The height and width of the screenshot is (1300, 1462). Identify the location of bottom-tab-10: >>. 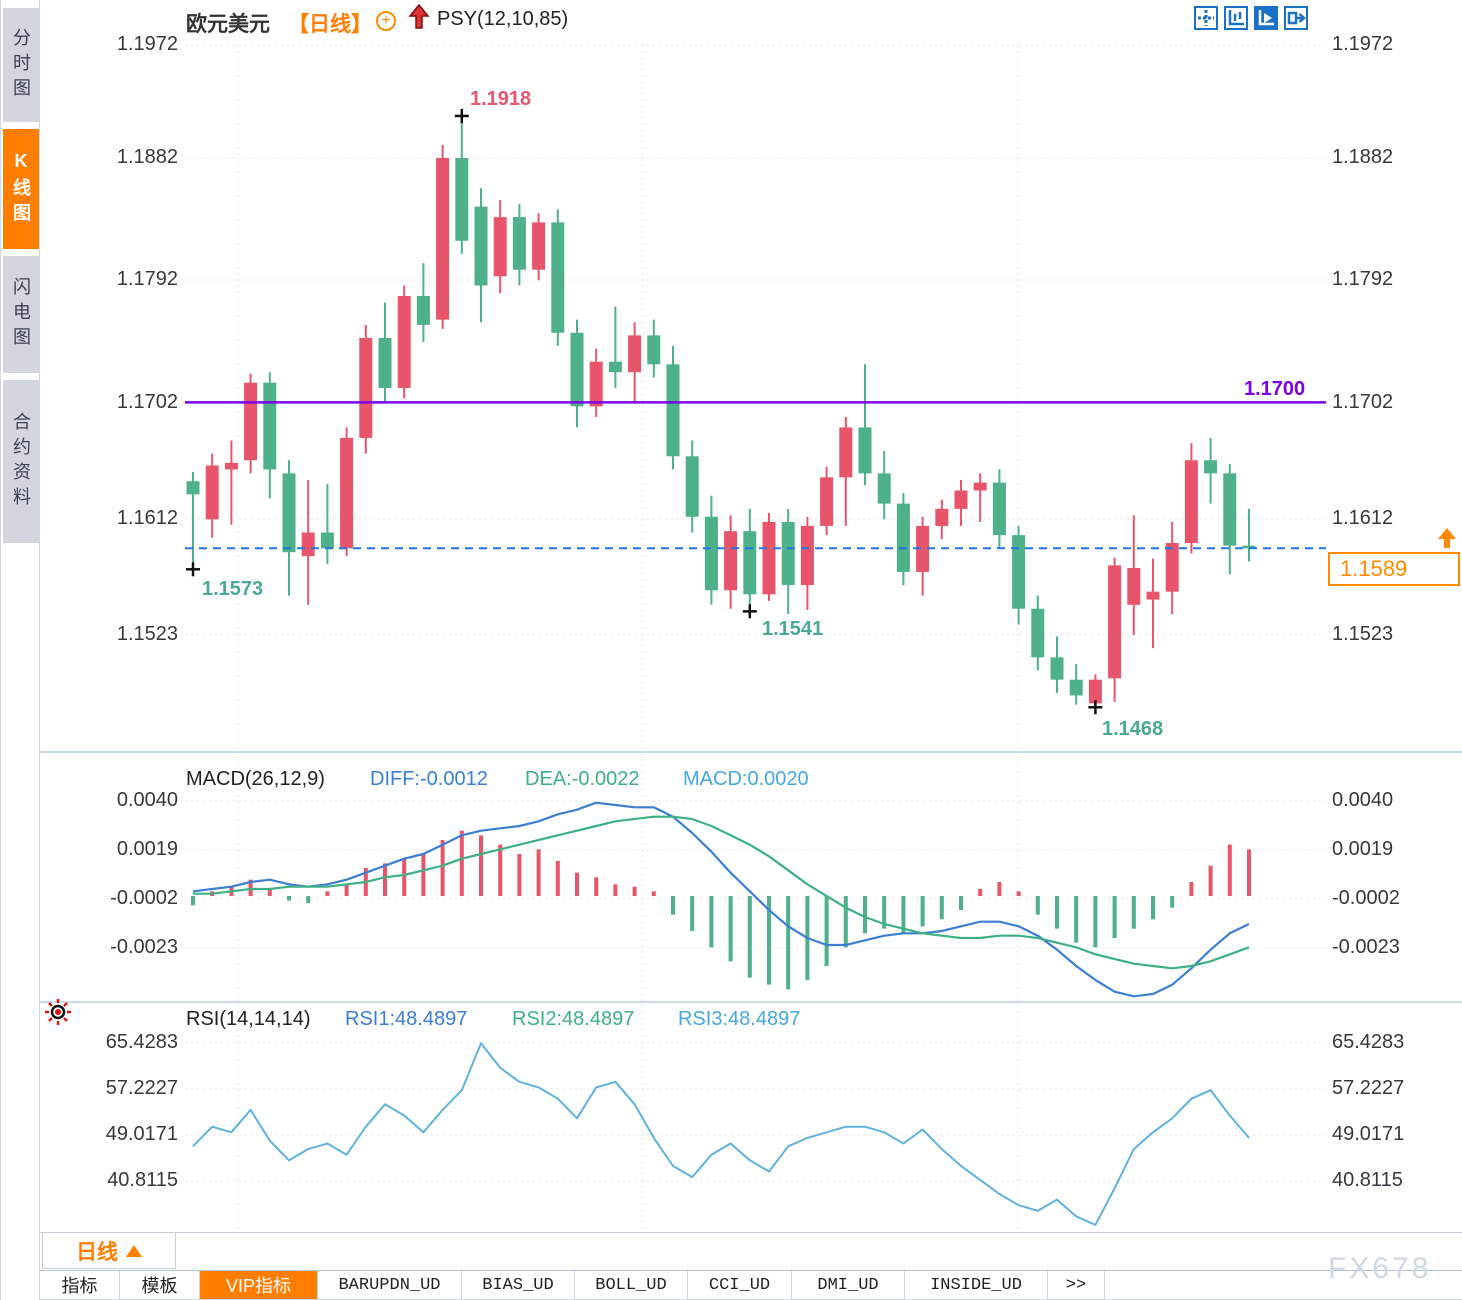
(1076, 1285).